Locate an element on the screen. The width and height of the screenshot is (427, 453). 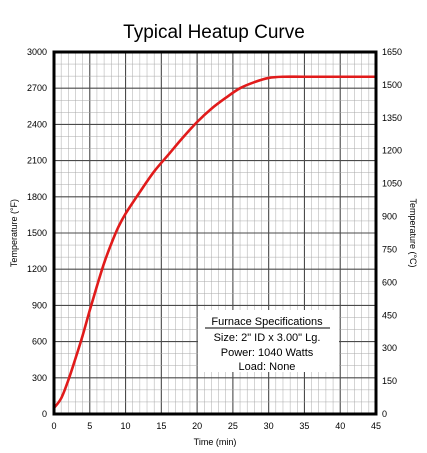
y-tick-label: 3000 is located at coordinates (37, 52).